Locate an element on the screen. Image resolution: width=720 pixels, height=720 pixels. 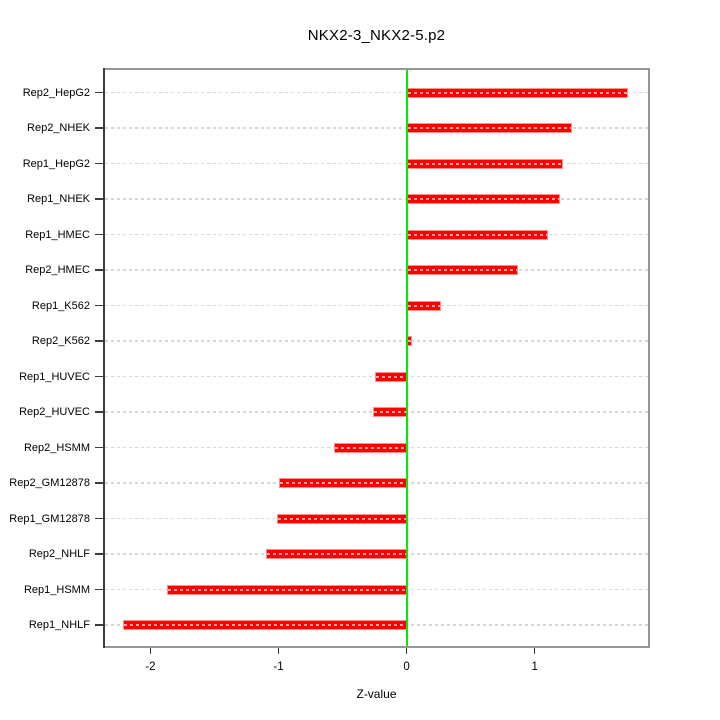
y-axis-label-rep1-hsmm: Rep1_HSMM is located at coordinates (56, 589).